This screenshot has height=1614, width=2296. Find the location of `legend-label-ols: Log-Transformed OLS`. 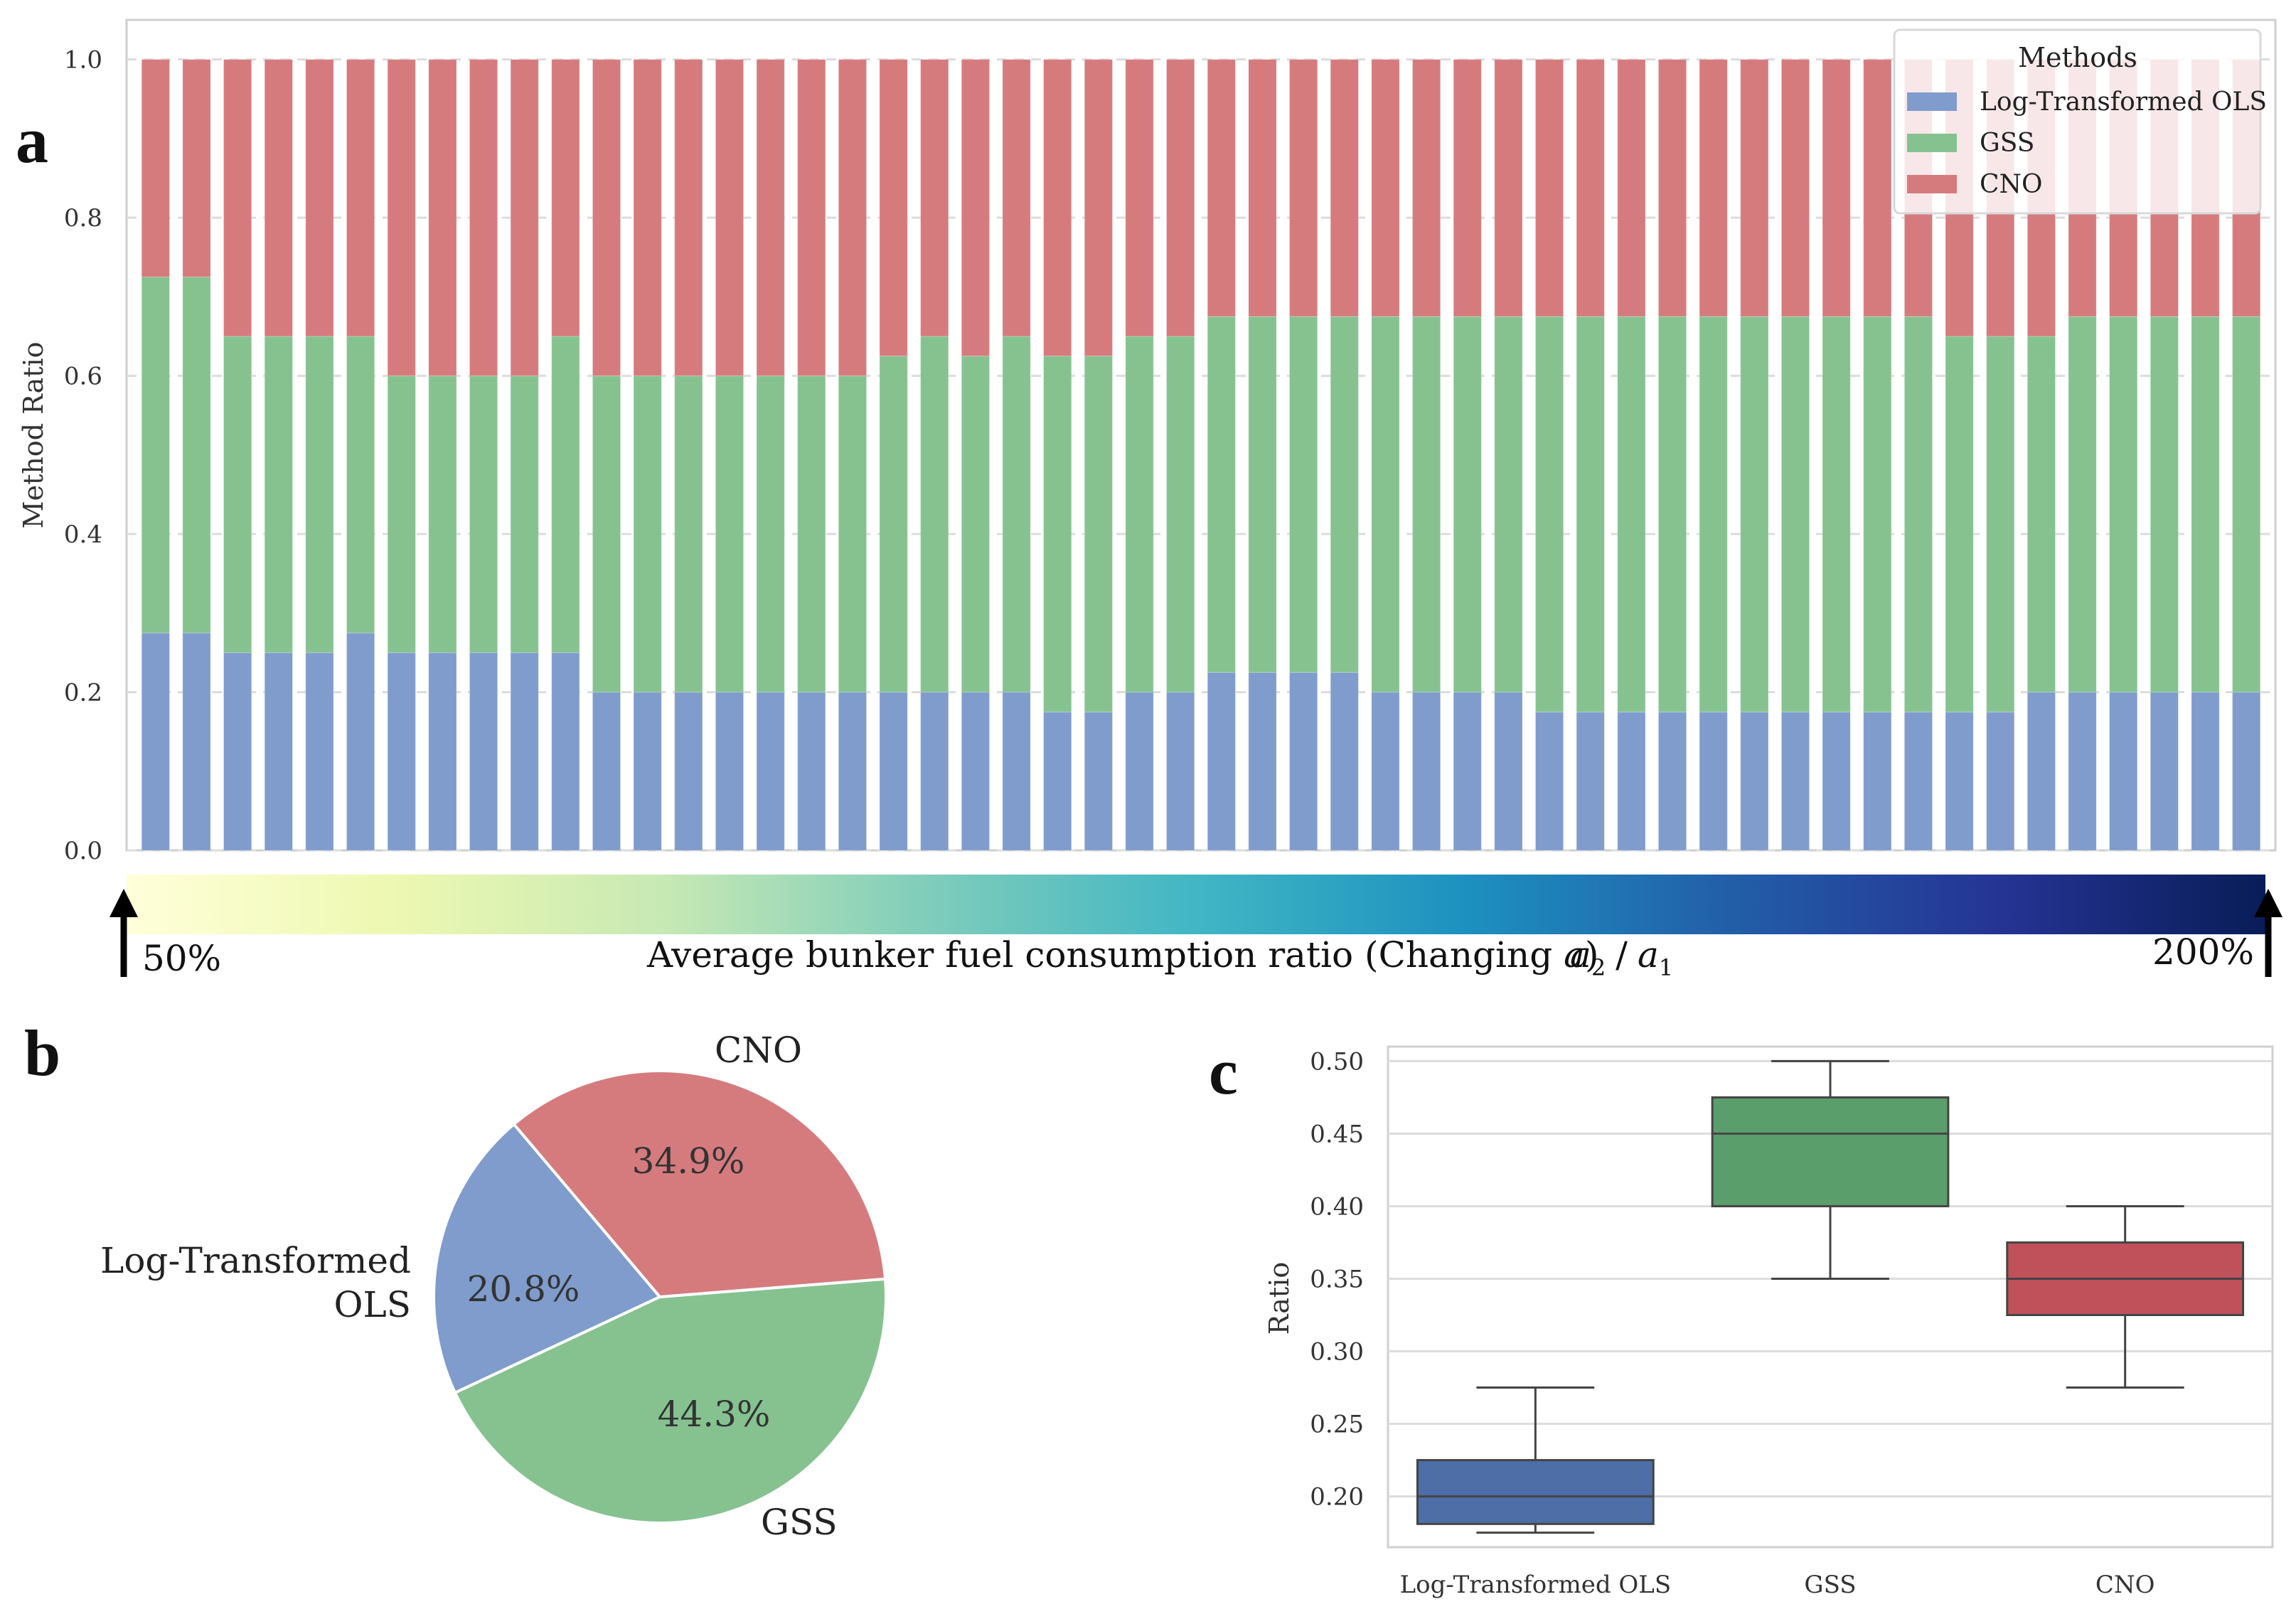

legend-label-ols: Log-Transformed OLS is located at coordinates (2123, 102).